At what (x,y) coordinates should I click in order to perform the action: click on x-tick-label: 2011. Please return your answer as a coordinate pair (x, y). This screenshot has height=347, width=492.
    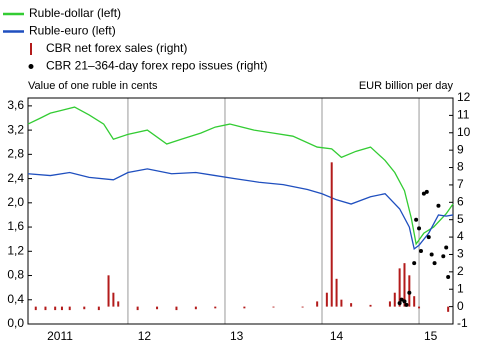
    Looking at the image, I should click on (60, 336).